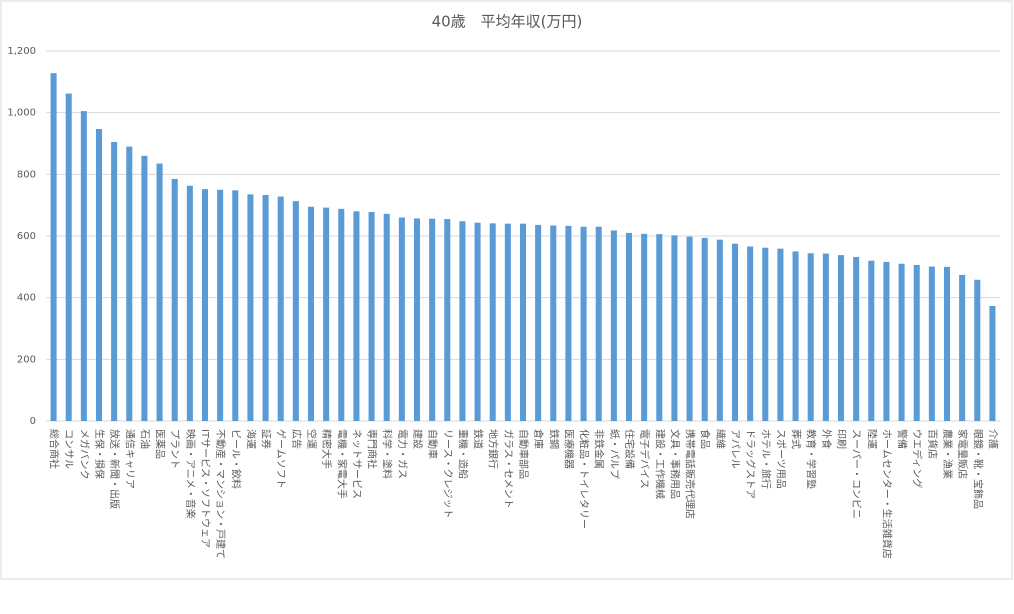  I want to click on x-tick-label: スポーツ用品, so click(780, 459).